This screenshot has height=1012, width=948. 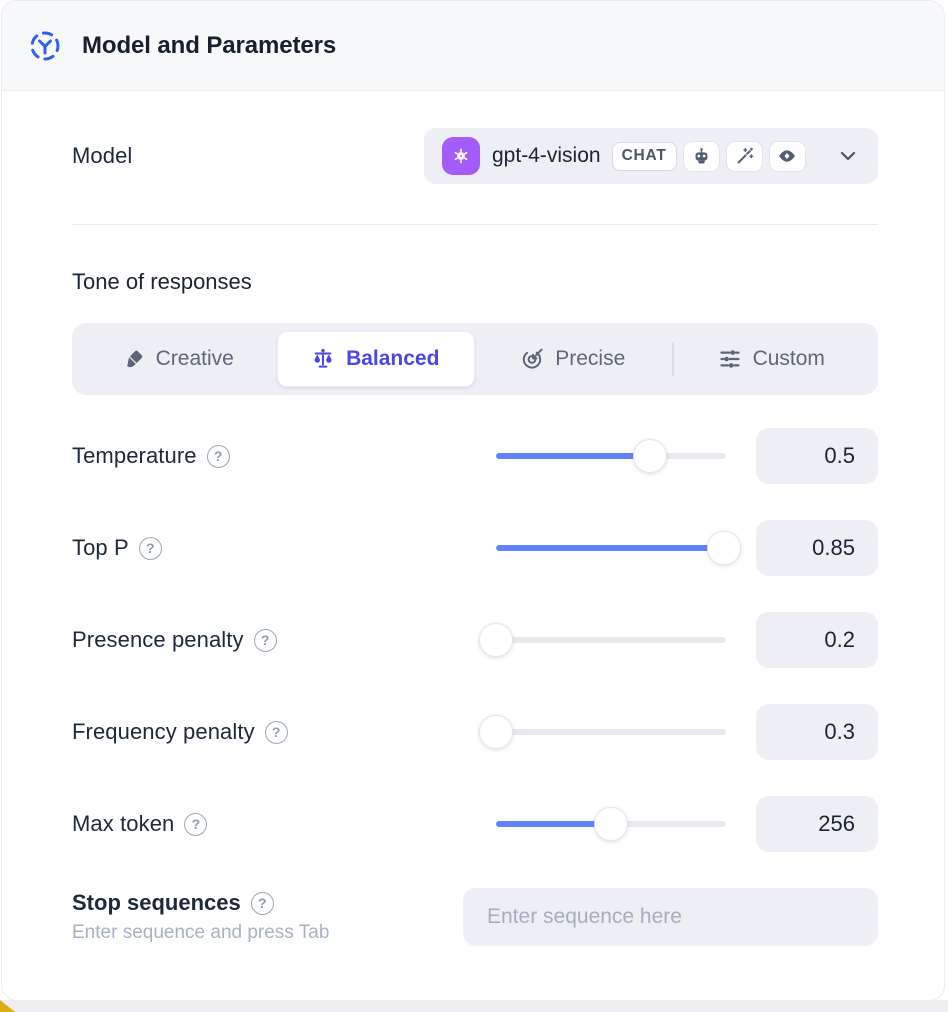 I want to click on tone-segmented-control: Creative Balanced, so click(x=475, y=359).